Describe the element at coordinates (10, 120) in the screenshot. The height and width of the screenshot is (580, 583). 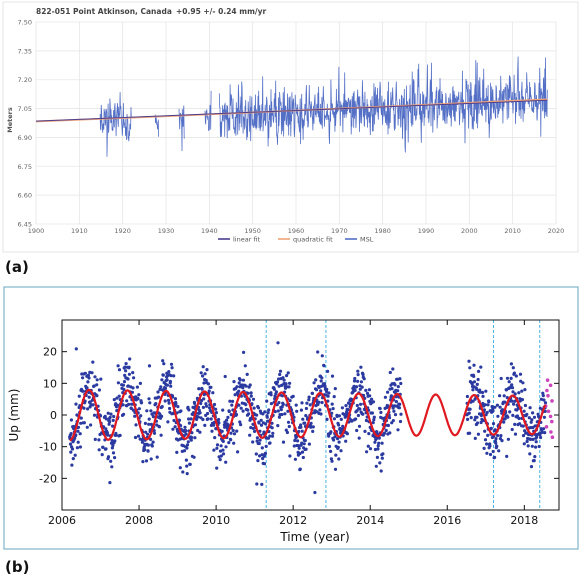
I see `chart-a-y-axis-label: Meters` at that location.